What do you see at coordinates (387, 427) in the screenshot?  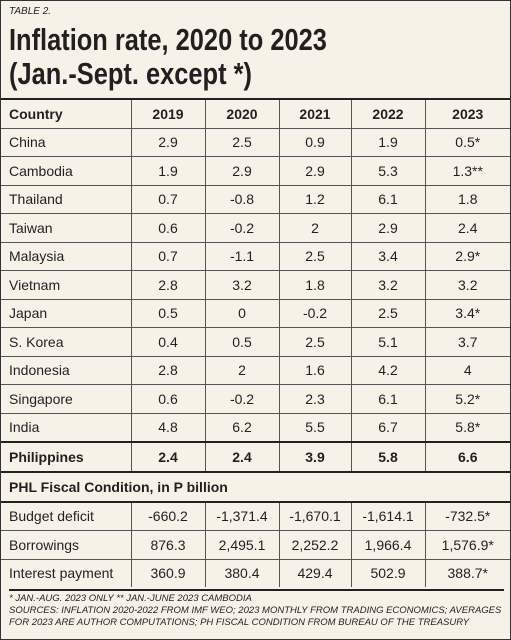 I see `cell: 6.7` at bounding box center [387, 427].